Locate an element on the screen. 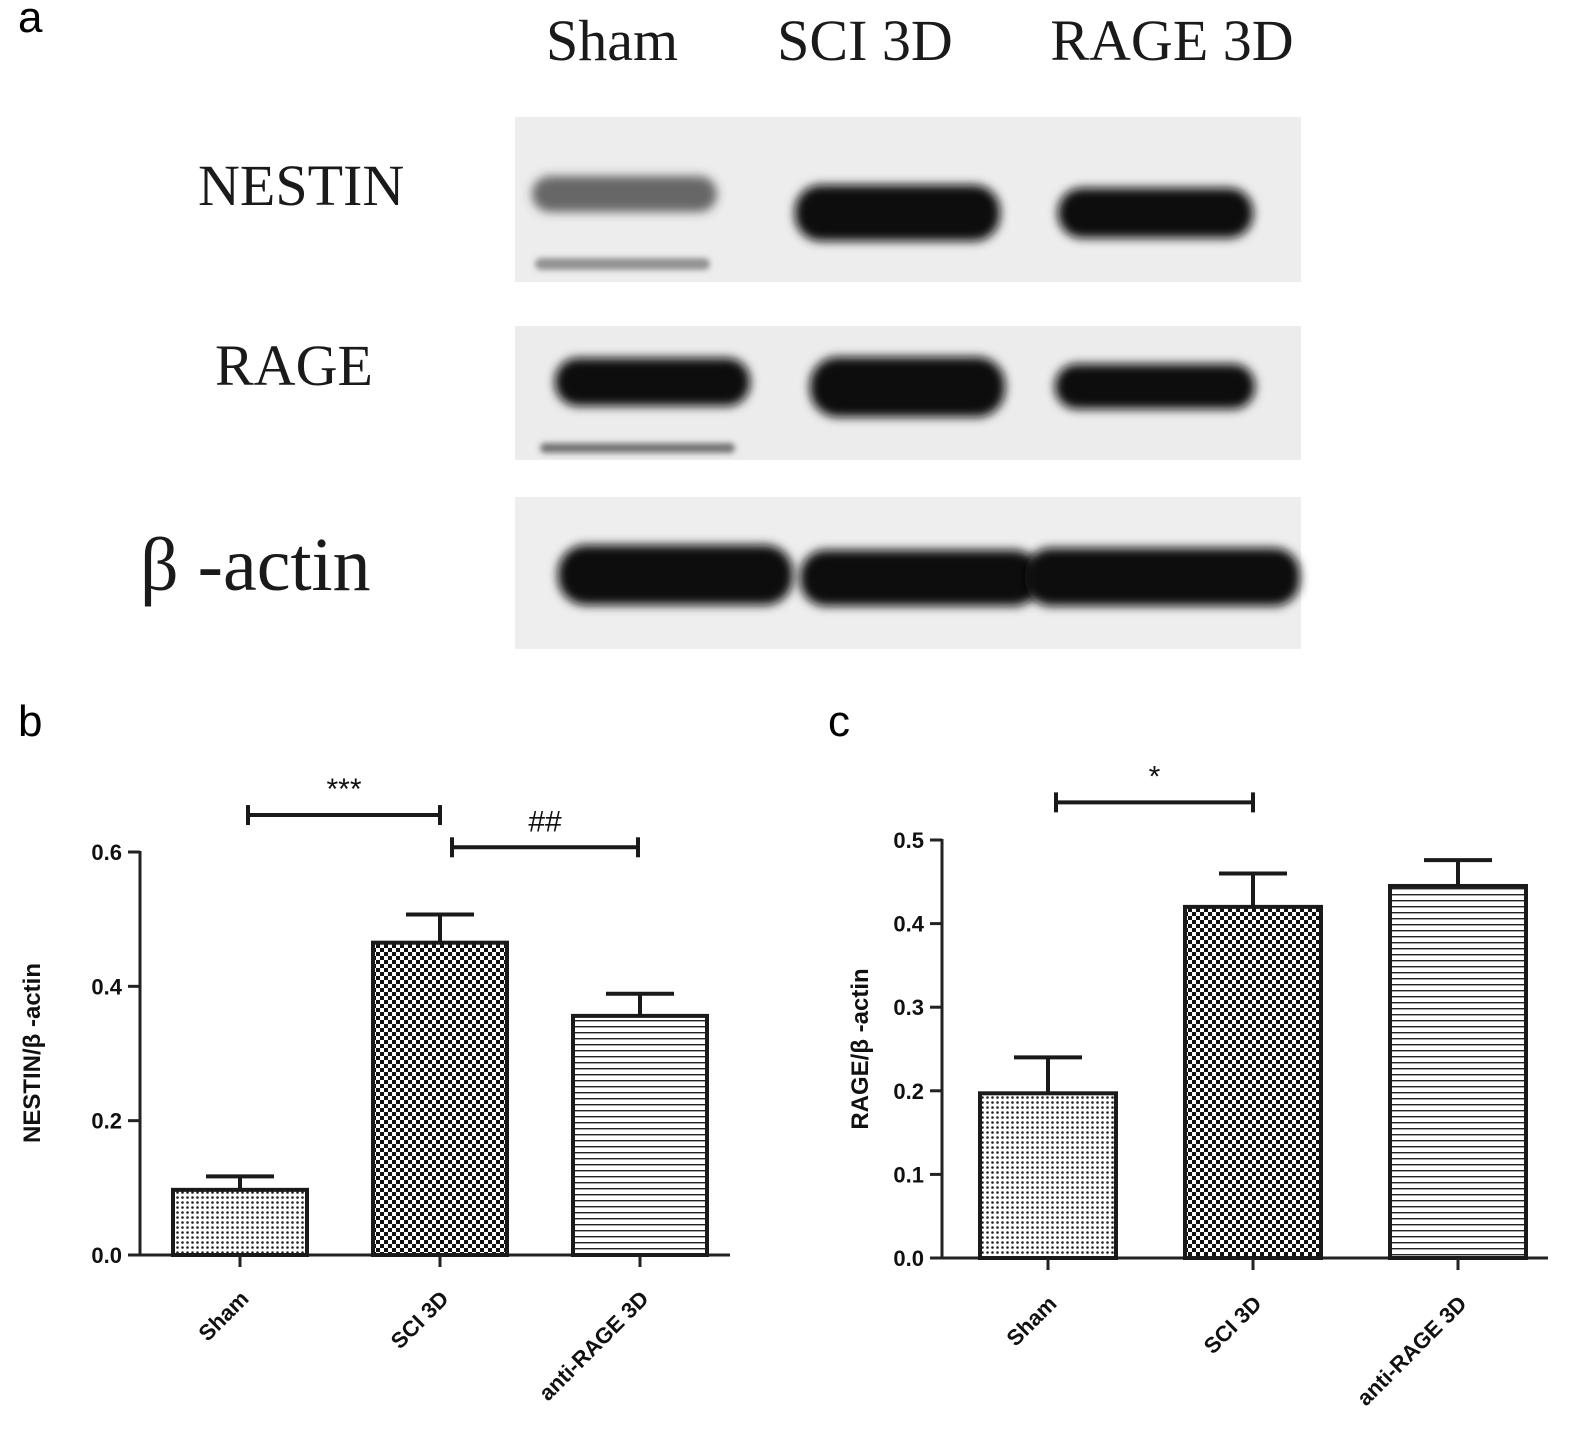 The height and width of the screenshot is (1451, 1575). blot-band-nestin-sham-lower is located at coordinates (622, 264).